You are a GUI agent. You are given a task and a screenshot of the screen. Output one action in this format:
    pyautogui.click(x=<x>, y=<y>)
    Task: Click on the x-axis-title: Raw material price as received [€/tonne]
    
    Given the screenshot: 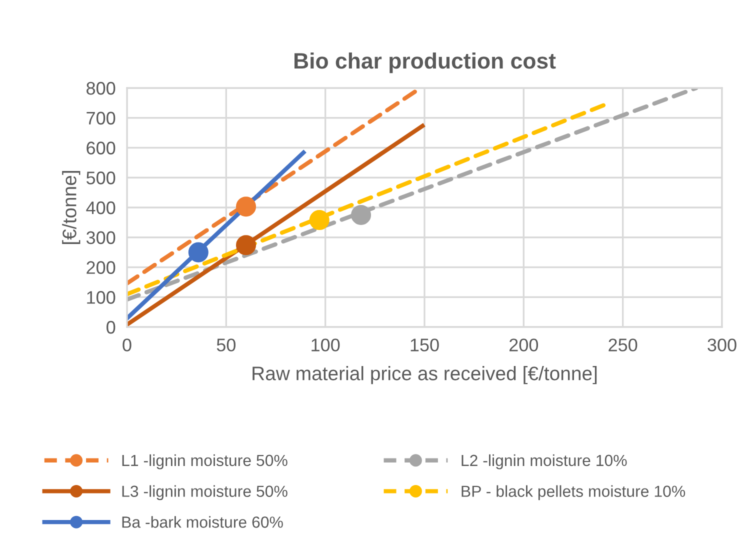 What is the action you would take?
    pyautogui.click(x=424, y=375)
    